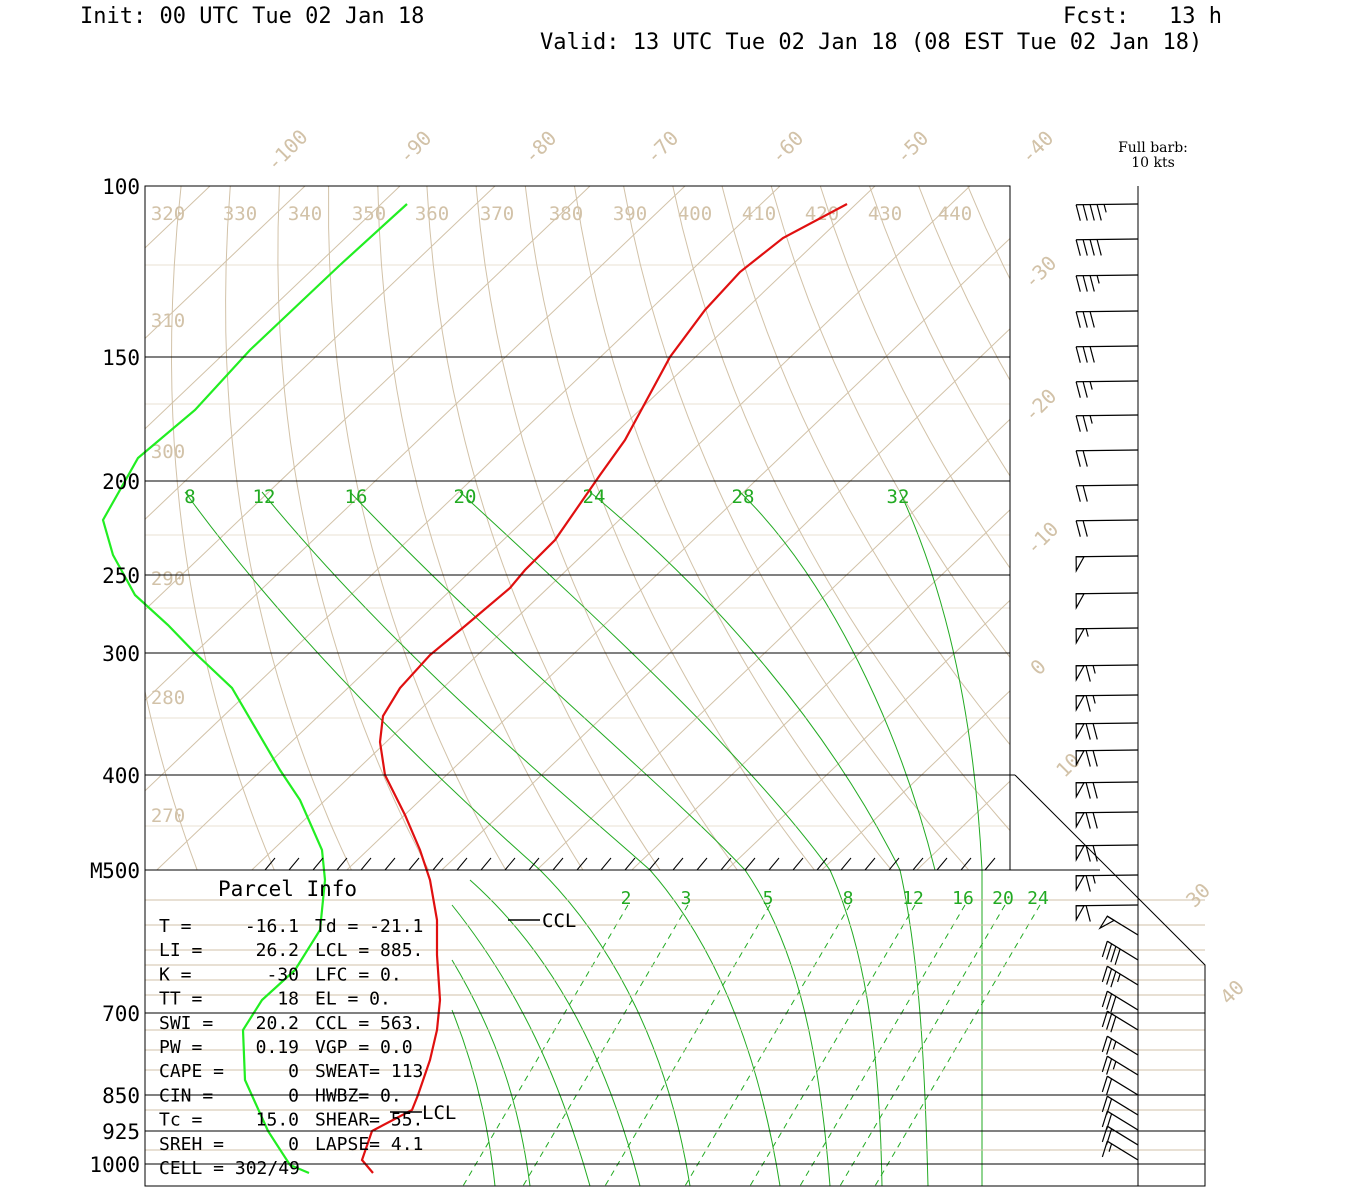 This screenshot has width=1350, height=1200. I want to click on theta-e-label: 20, so click(465, 497).